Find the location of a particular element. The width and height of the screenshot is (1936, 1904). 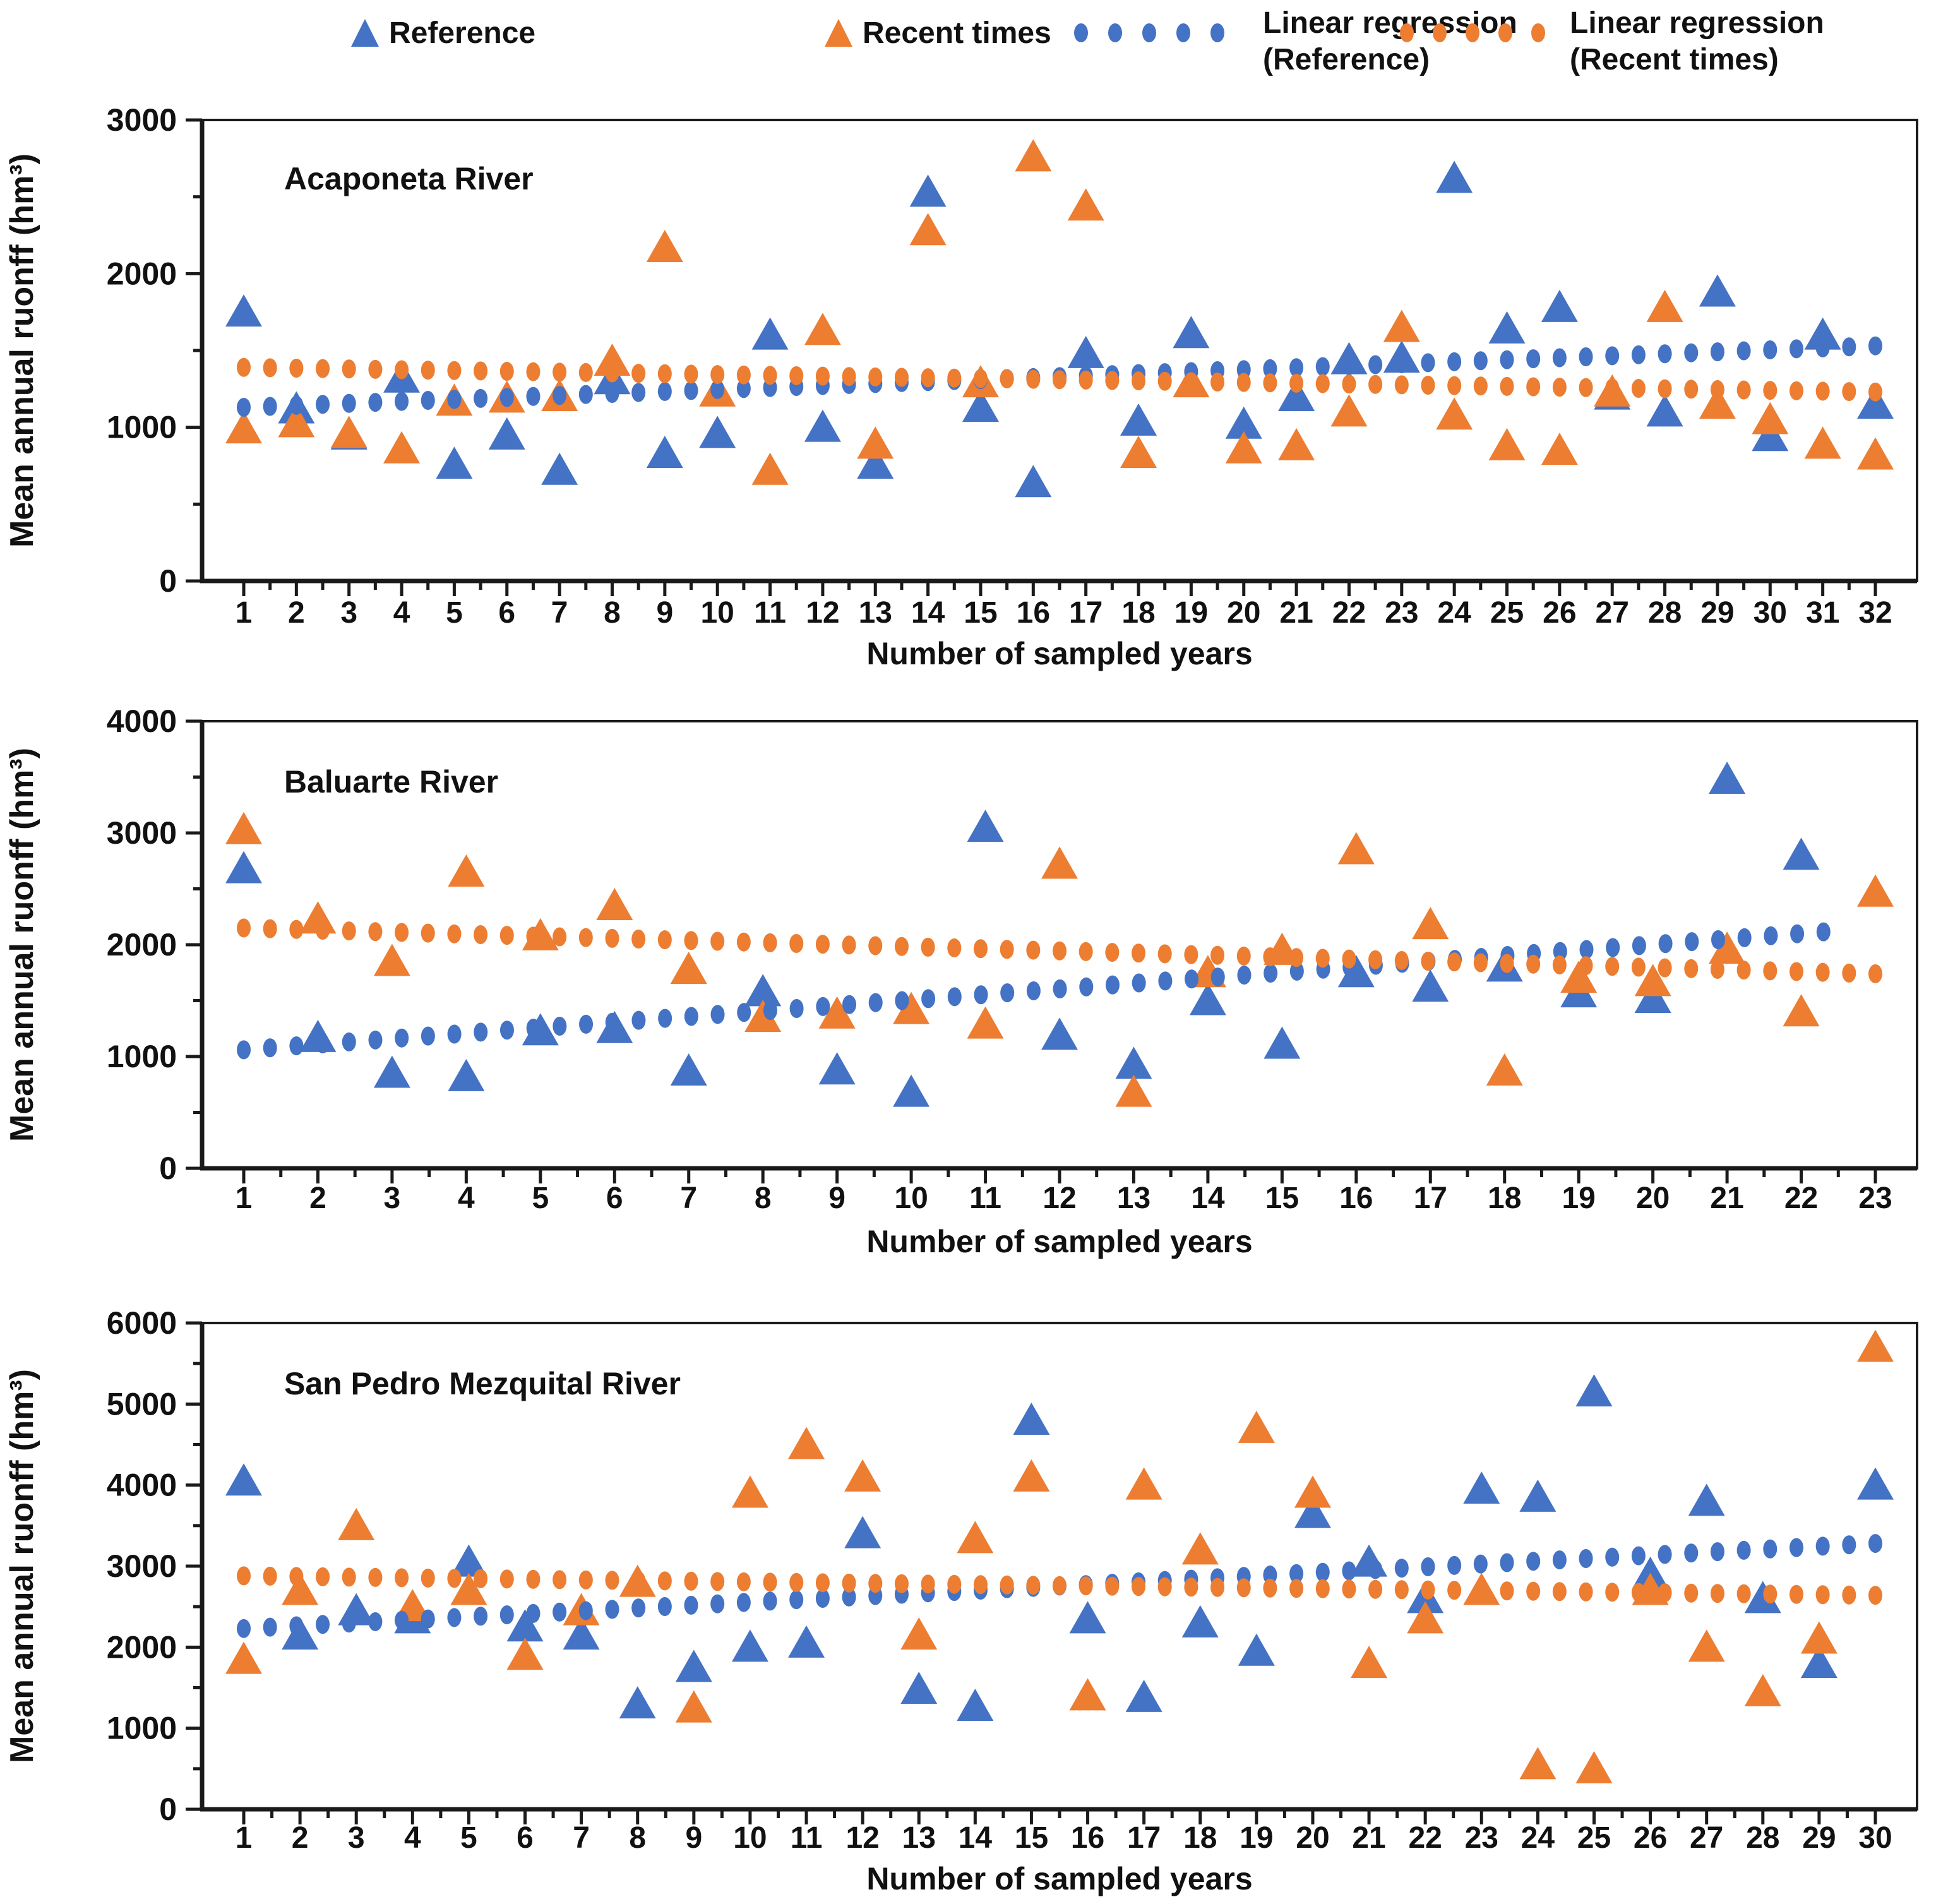

x-axis-tick-label: 25 is located at coordinates (1507, 613).